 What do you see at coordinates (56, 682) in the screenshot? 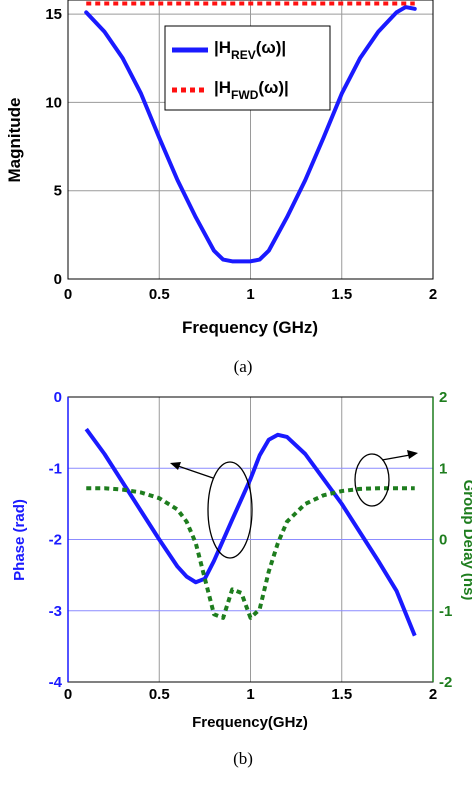
I see `chart-b-ytick-left-label: -4` at bounding box center [56, 682].